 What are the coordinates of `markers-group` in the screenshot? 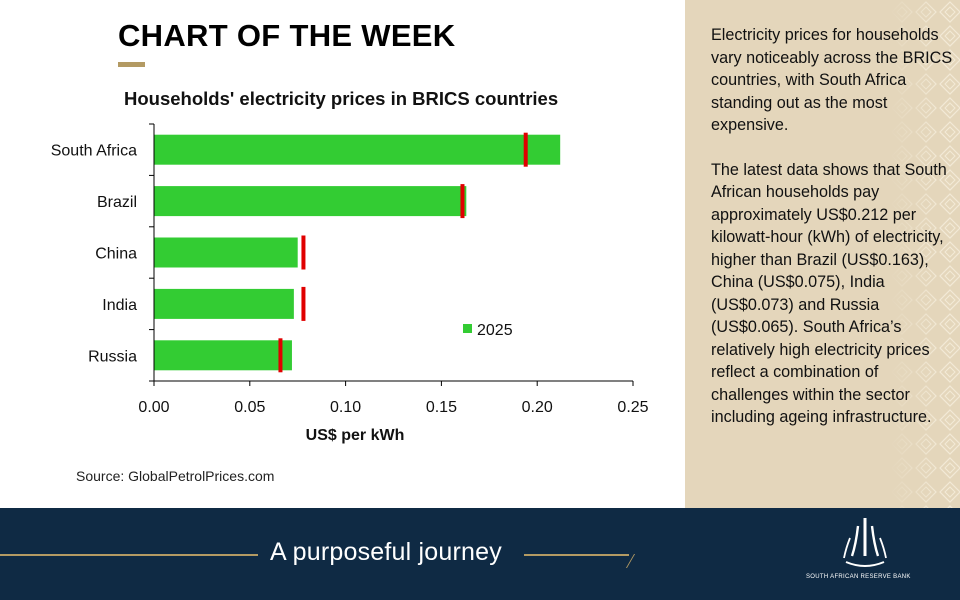 It's located at (403, 252).